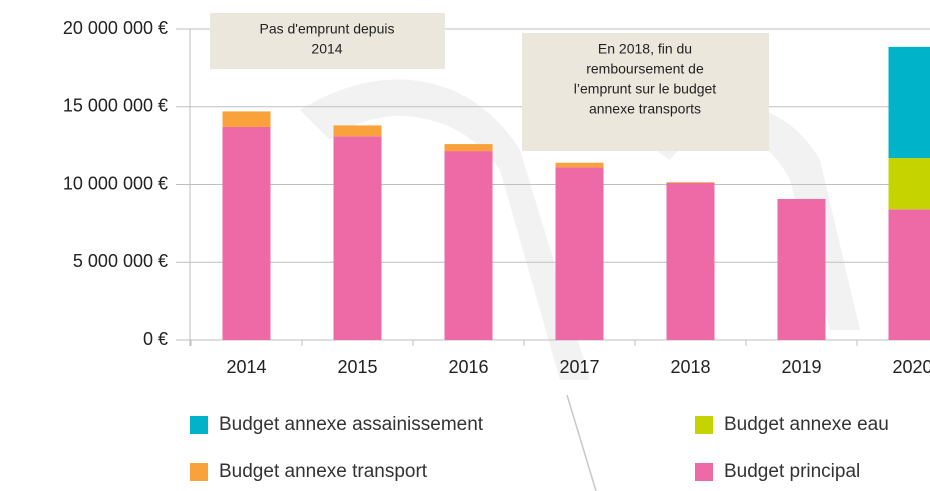 This screenshot has height=491, width=930. Describe the element at coordinates (120, 261) in the screenshot. I see `y-tick-label: 5 000 000 €` at that location.